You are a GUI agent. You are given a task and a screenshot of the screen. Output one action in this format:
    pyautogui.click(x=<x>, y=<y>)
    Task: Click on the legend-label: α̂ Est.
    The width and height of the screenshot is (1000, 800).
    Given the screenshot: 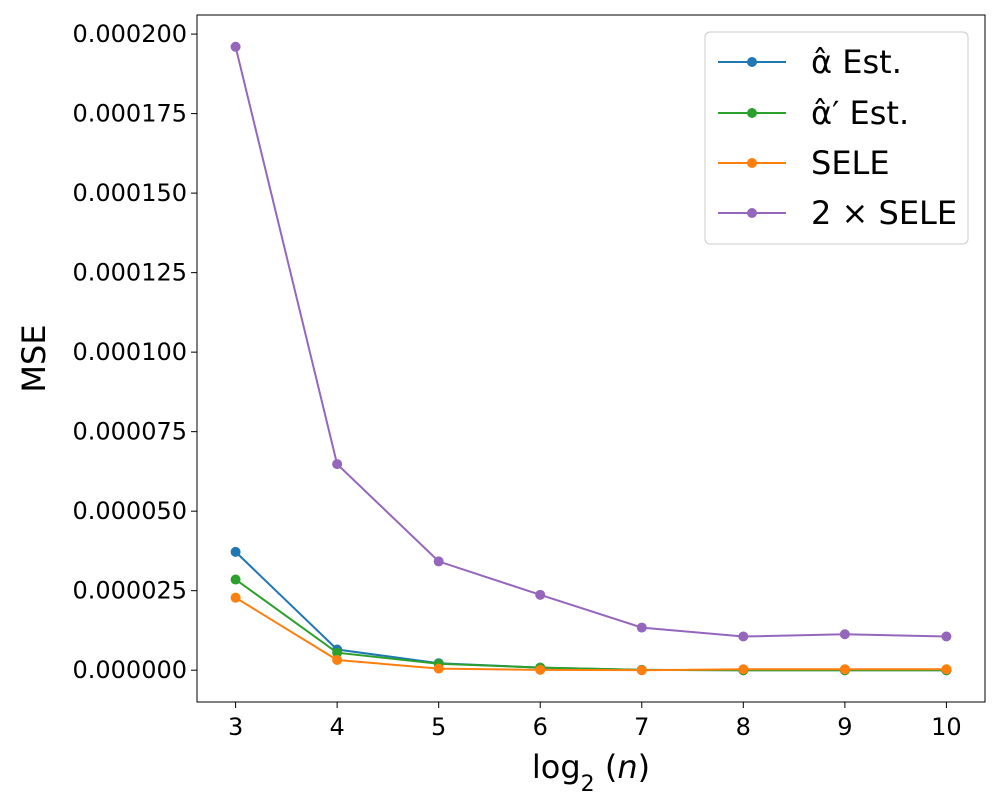 What is the action you would take?
    pyautogui.click(x=856, y=62)
    